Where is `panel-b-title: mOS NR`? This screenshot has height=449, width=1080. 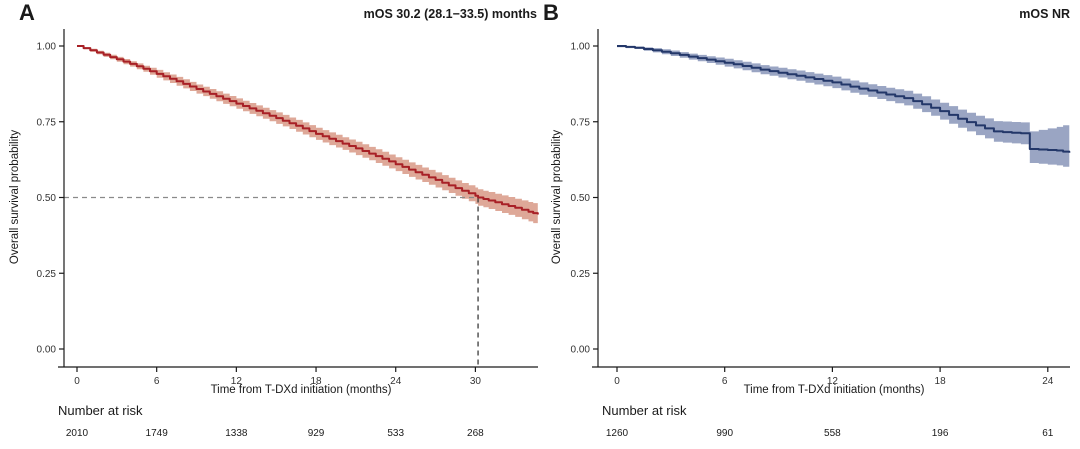 panel-b-title: mOS NR is located at coordinates (1044, 14).